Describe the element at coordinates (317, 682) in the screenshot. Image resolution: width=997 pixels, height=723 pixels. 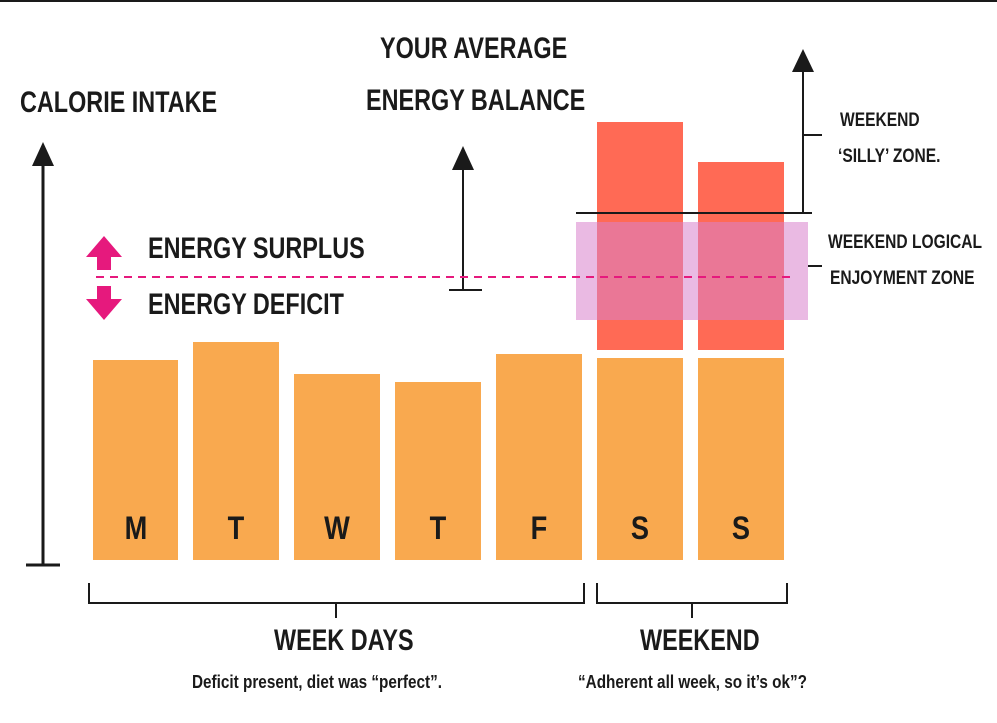
I see `weekdays-group-caption: Deficit present, diet was “perfect”.` at that location.